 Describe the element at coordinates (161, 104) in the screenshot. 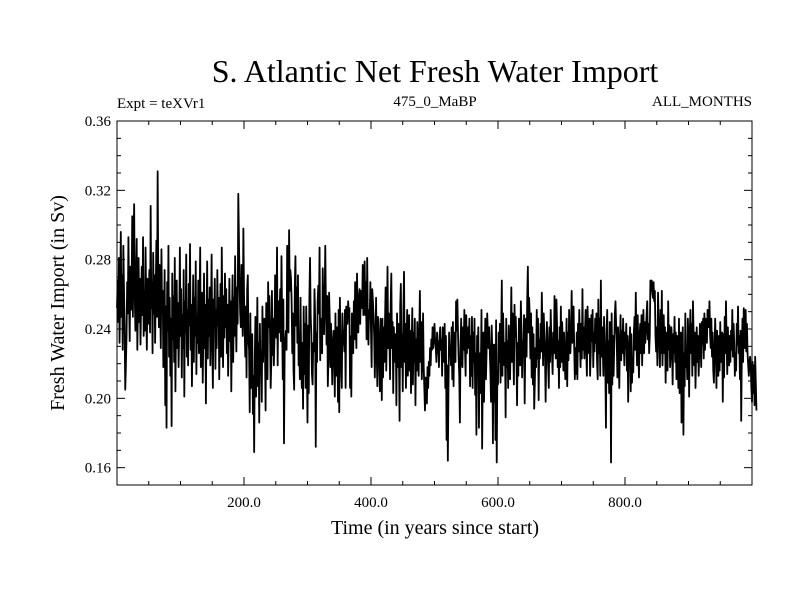

I see `experiment-label: Expt = teXVr1` at that location.